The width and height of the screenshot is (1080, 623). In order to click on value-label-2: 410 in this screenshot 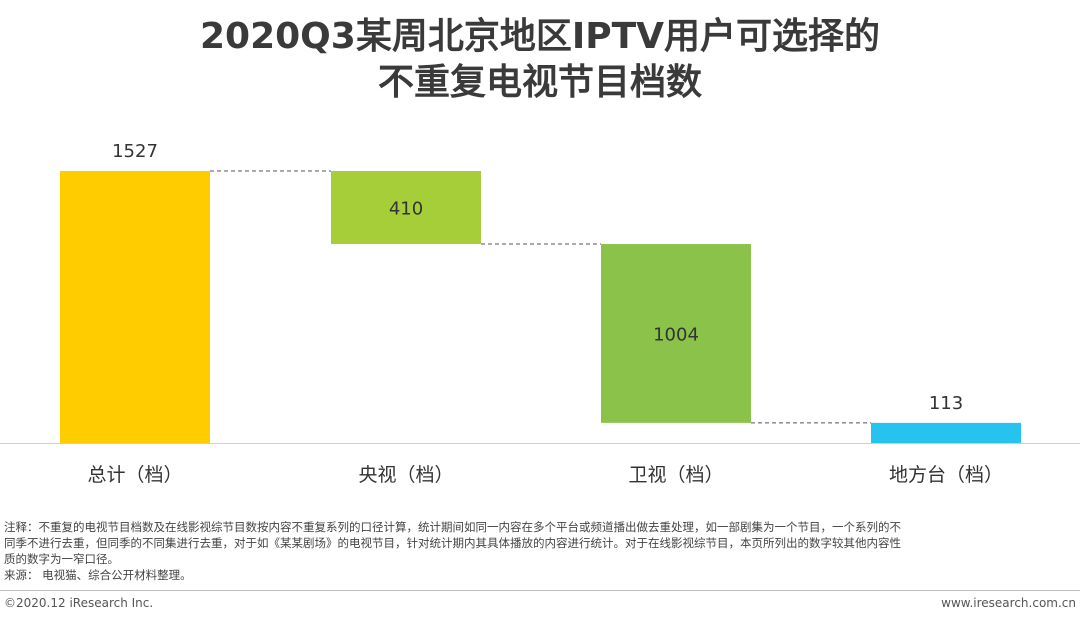, I will do `click(406, 209)`.